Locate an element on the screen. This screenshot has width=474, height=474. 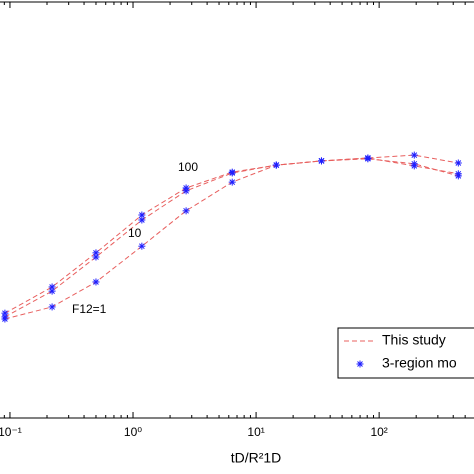
x-tick-label: 10⁻¹ is located at coordinates (11, 432).